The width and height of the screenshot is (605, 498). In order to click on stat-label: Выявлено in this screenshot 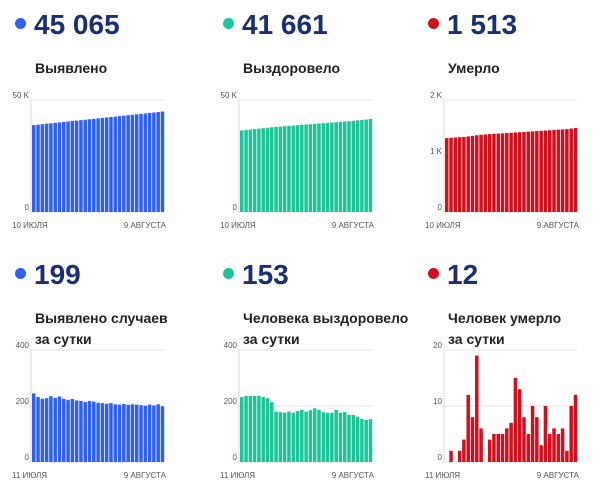, I will do `click(71, 68)`.